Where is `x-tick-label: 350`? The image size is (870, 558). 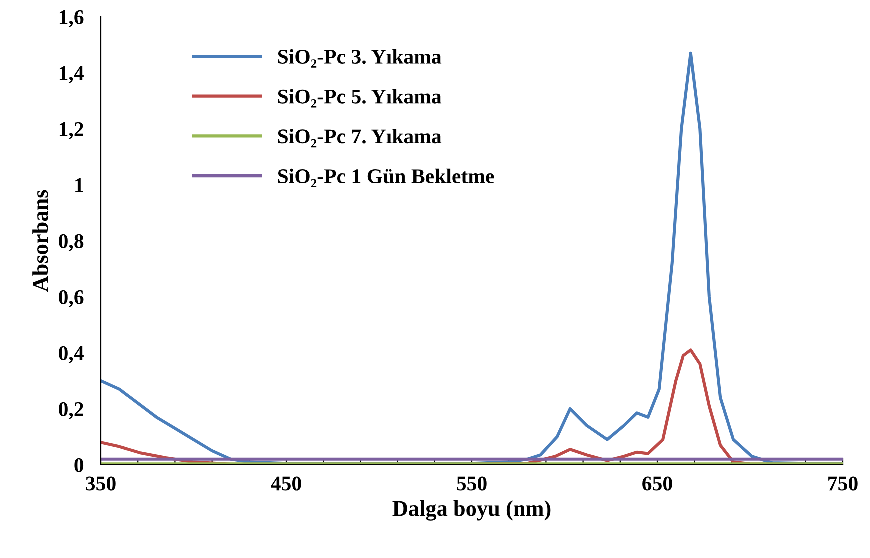 x-tick-label: 350 is located at coordinates (101, 483).